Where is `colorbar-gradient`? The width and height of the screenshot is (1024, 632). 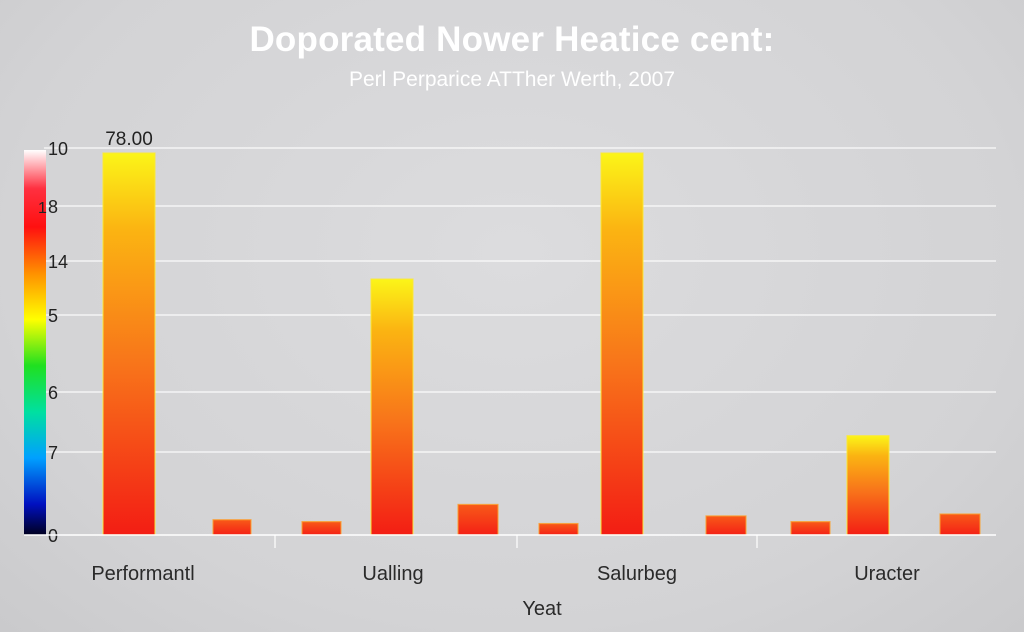 colorbar-gradient is located at coordinates (35, 342).